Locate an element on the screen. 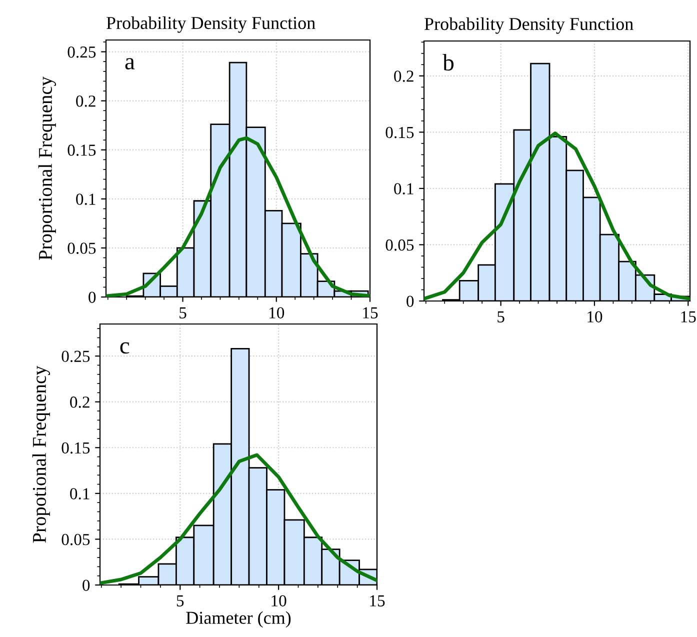 The height and width of the screenshot is (637, 697). y-axis-title: Propotional Frequency is located at coordinates (41, 454).